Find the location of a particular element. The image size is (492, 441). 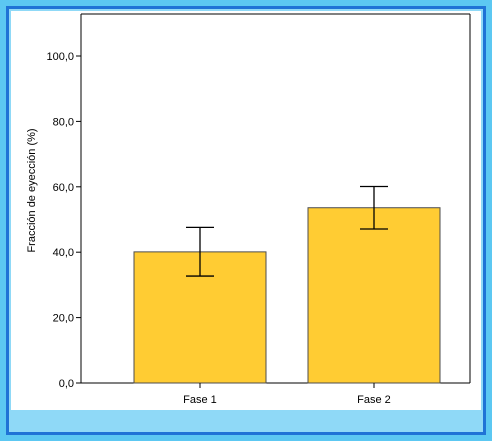

y-tick-label: 60,0 is located at coordinates (63, 188).